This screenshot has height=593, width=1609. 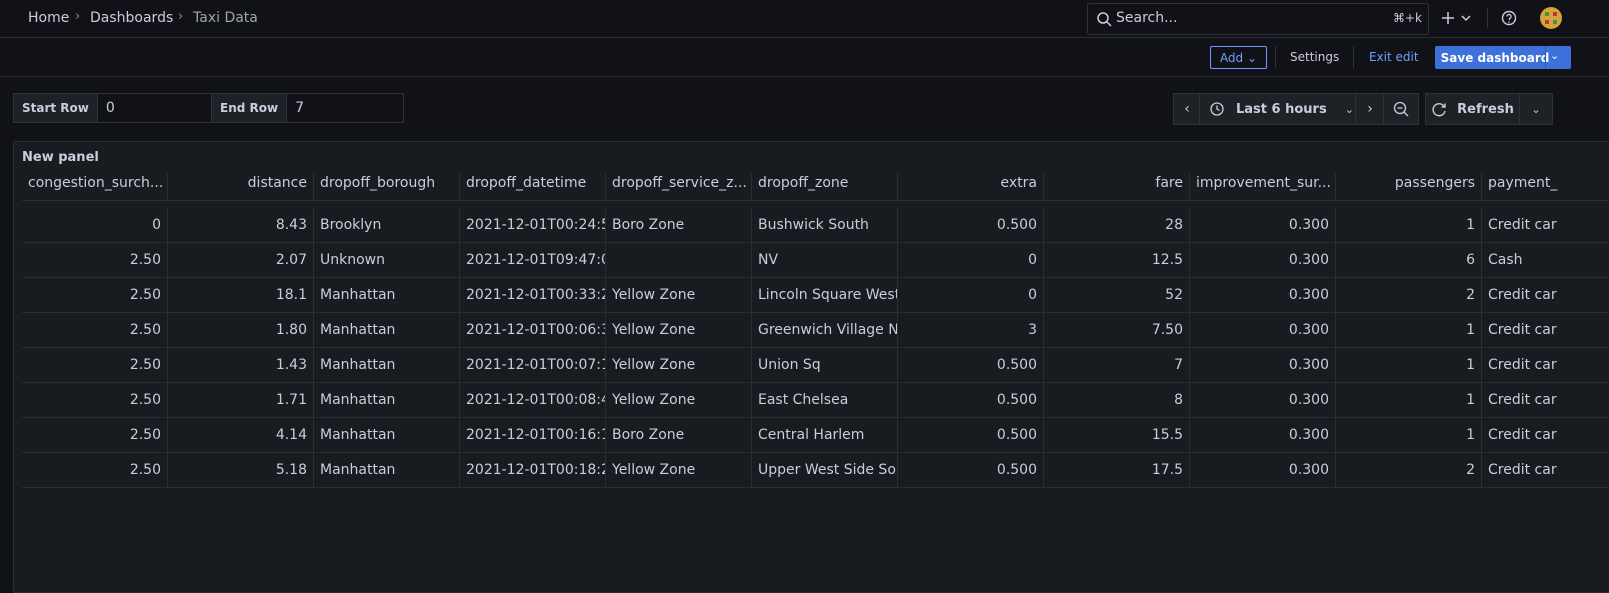 I want to click on search-shortcut: ⌘+k, so click(x=1407, y=18).